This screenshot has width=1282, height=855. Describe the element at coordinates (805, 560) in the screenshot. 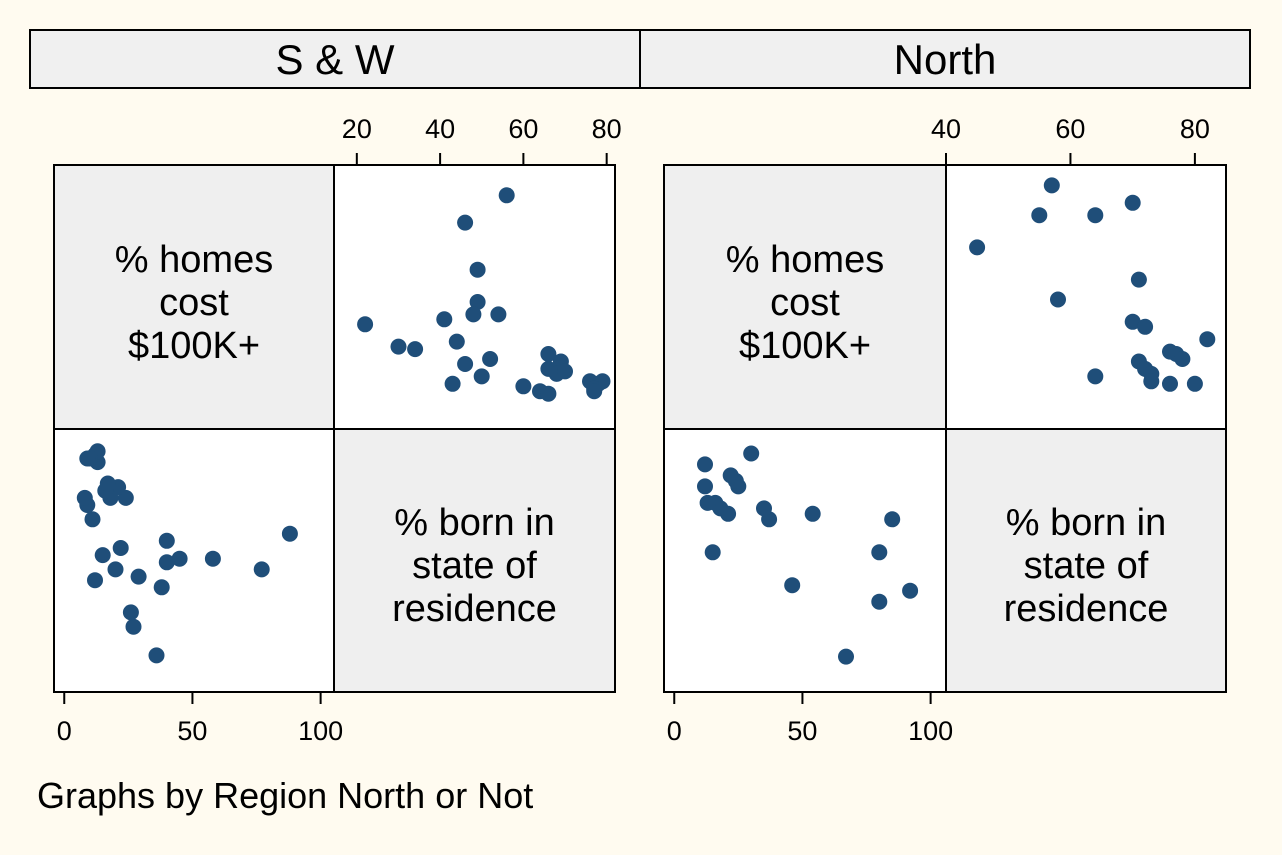

I see `plot-cell-born-vs-homes` at that location.